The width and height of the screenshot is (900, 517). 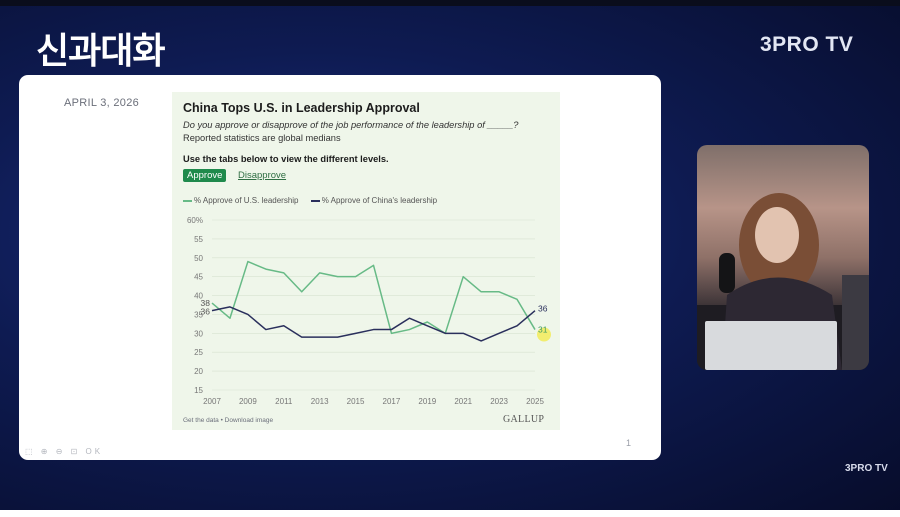 What do you see at coordinates (463, 401) in the screenshot?
I see `x-tick-label: 2021` at bounding box center [463, 401].